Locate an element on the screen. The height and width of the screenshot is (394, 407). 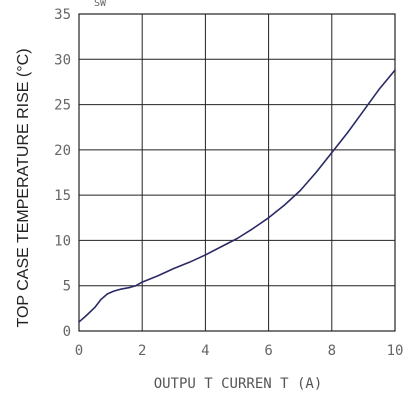
x-tick-label: 10 is located at coordinates (395, 351).